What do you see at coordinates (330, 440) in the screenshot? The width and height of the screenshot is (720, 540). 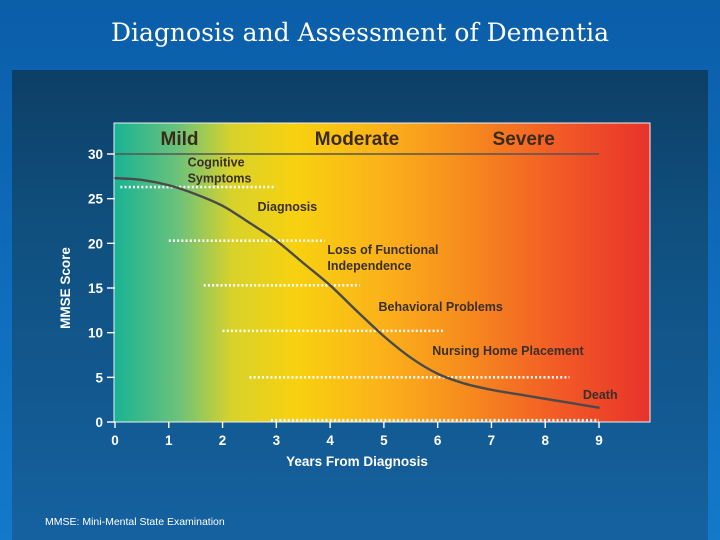 I see `x-tick-label: 4` at bounding box center [330, 440].